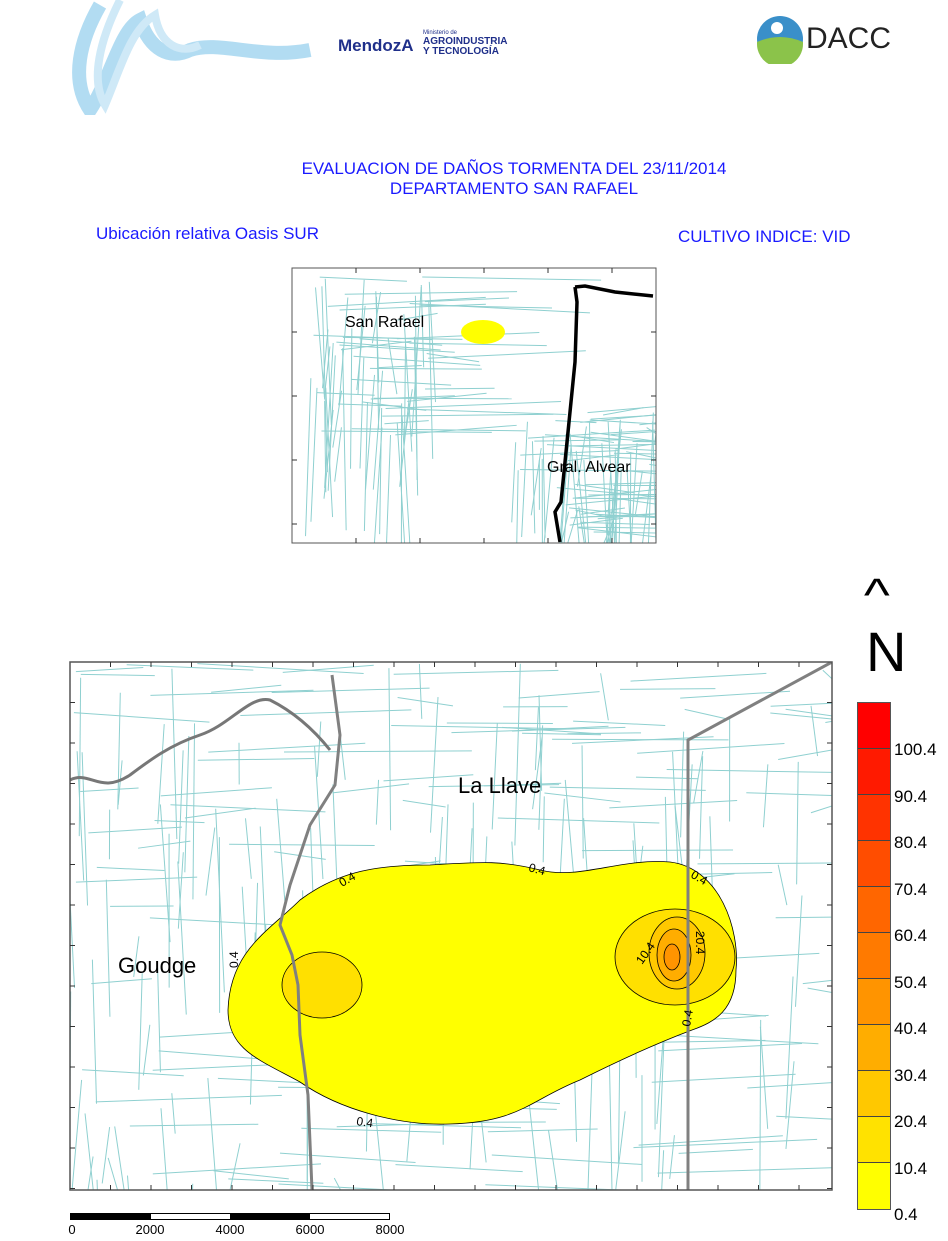 Image resolution: width=948 pixels, height=1241 pixels. Describe the element at coordinates (483, 332) in the screenshot. I see `inset-damage-area` at that location.